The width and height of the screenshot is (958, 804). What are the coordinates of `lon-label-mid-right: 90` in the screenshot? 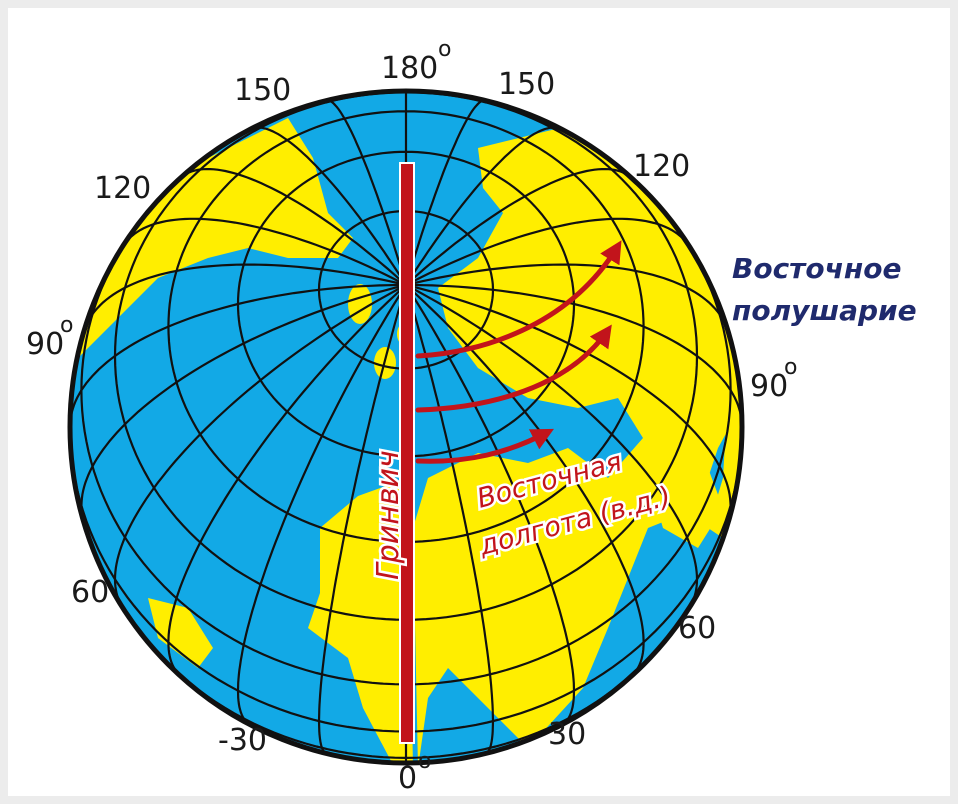 It's located at (769, 386).